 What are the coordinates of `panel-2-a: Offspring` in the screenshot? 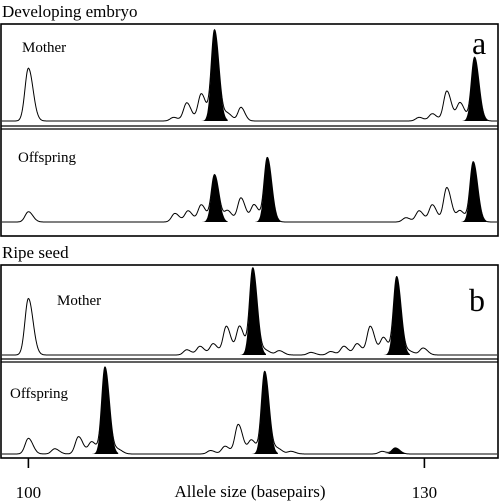 It's located at (249, 186).